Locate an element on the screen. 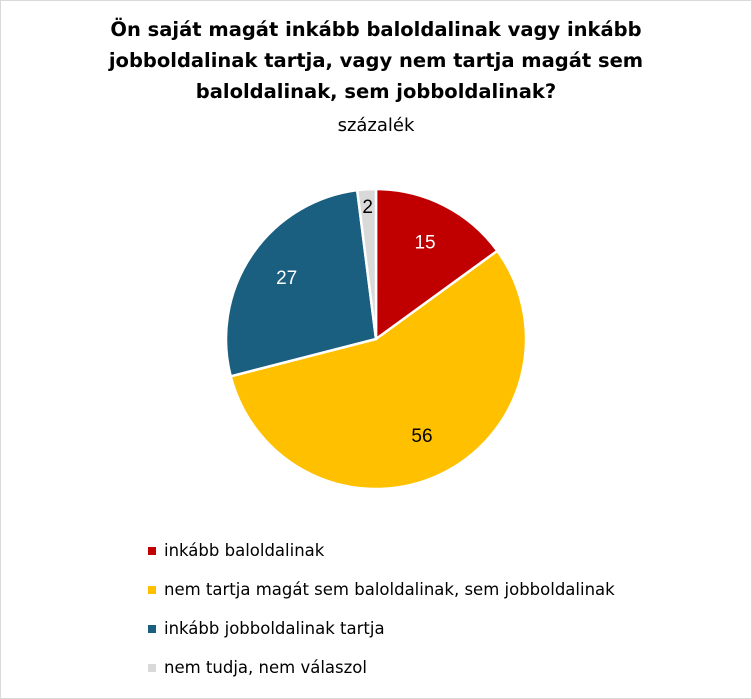 The image size is (752, 699). pie-slice-left is located at coordinates (437, 264).